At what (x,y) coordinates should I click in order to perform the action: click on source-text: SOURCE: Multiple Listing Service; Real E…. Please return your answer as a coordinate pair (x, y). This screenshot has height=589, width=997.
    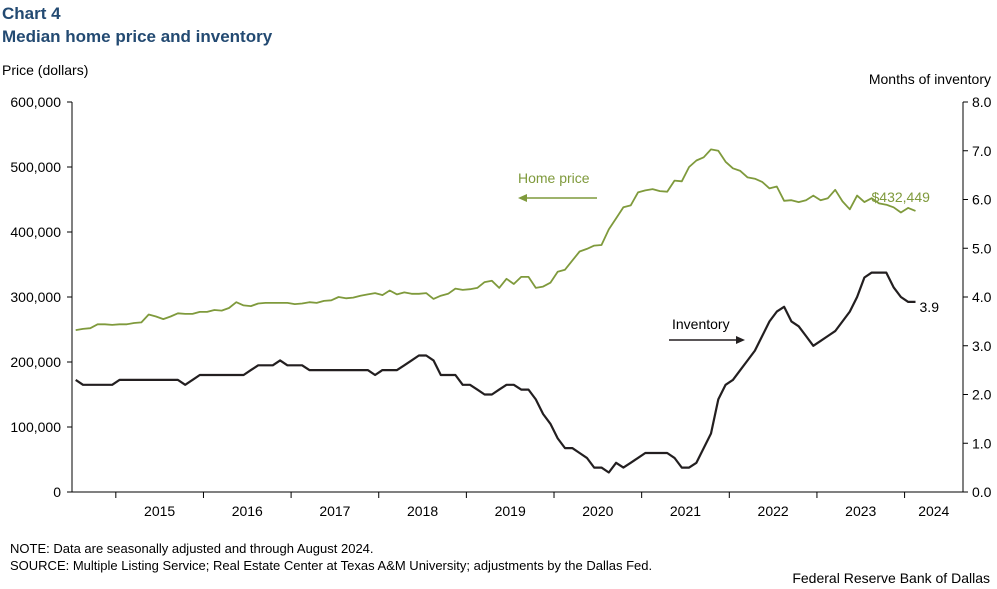
    Looking at the image, I should click on (331, 565).